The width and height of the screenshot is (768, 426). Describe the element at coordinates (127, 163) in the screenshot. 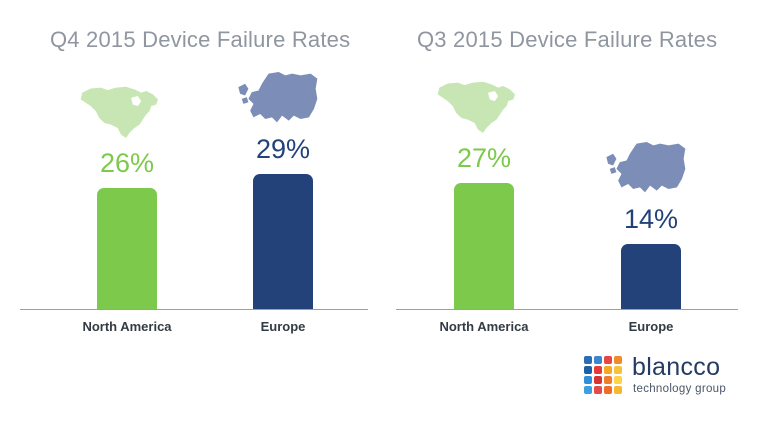

I see `value-label: 26%` at that location.